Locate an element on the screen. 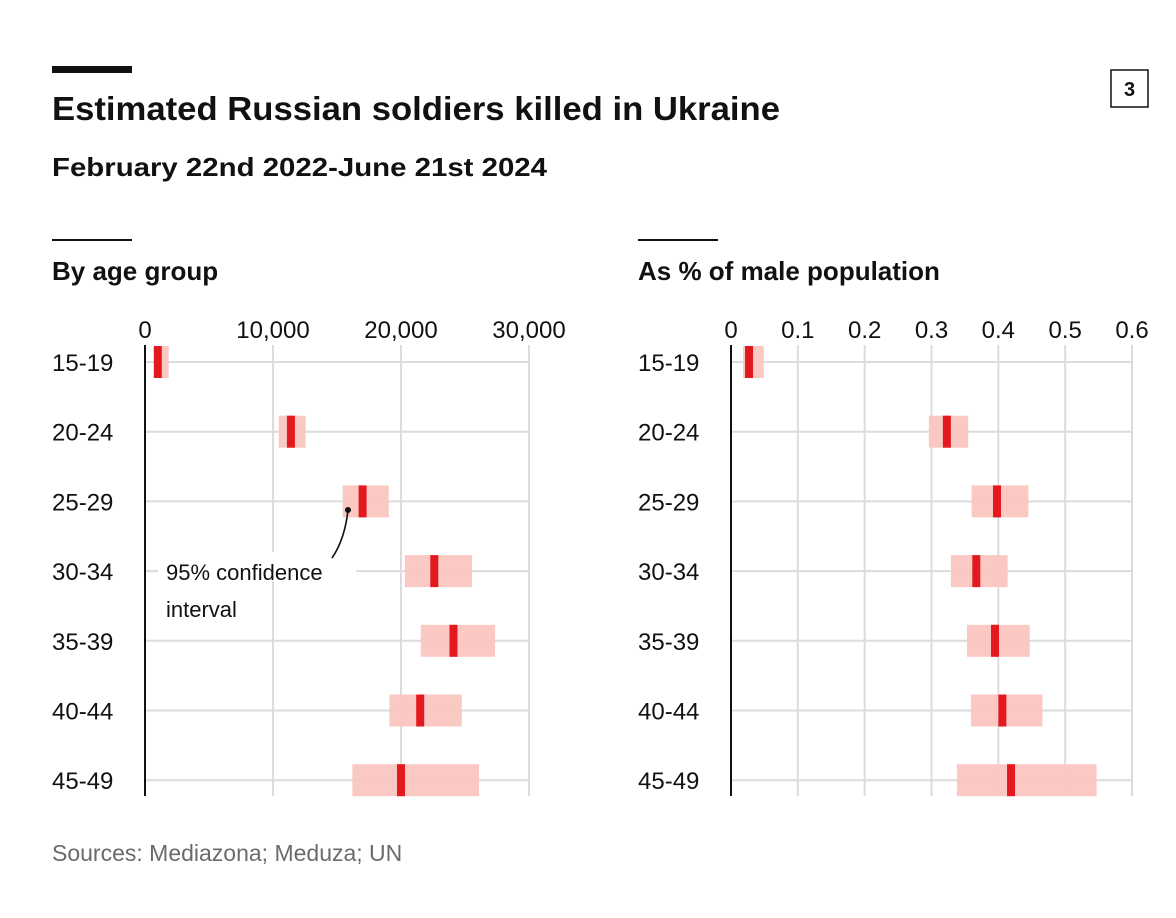  x-tick-label: 0.4 is located at coordinates (998, 330).